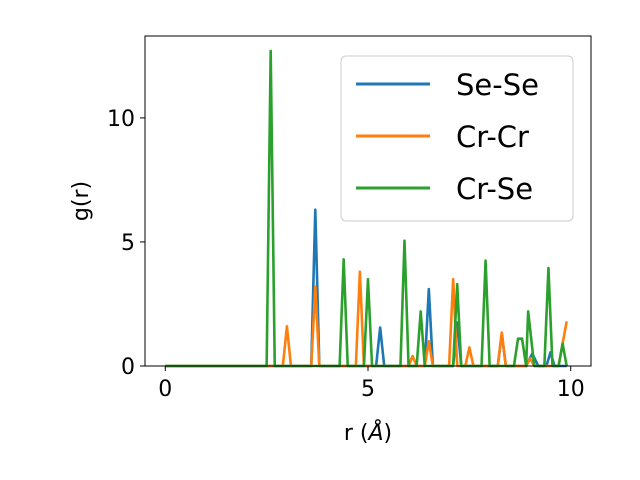 This screenshot has width=640, height=480. Describe the element at coordinates (494, 189) in the screenshot. I see `legend-label: Cr-Se` at that location.